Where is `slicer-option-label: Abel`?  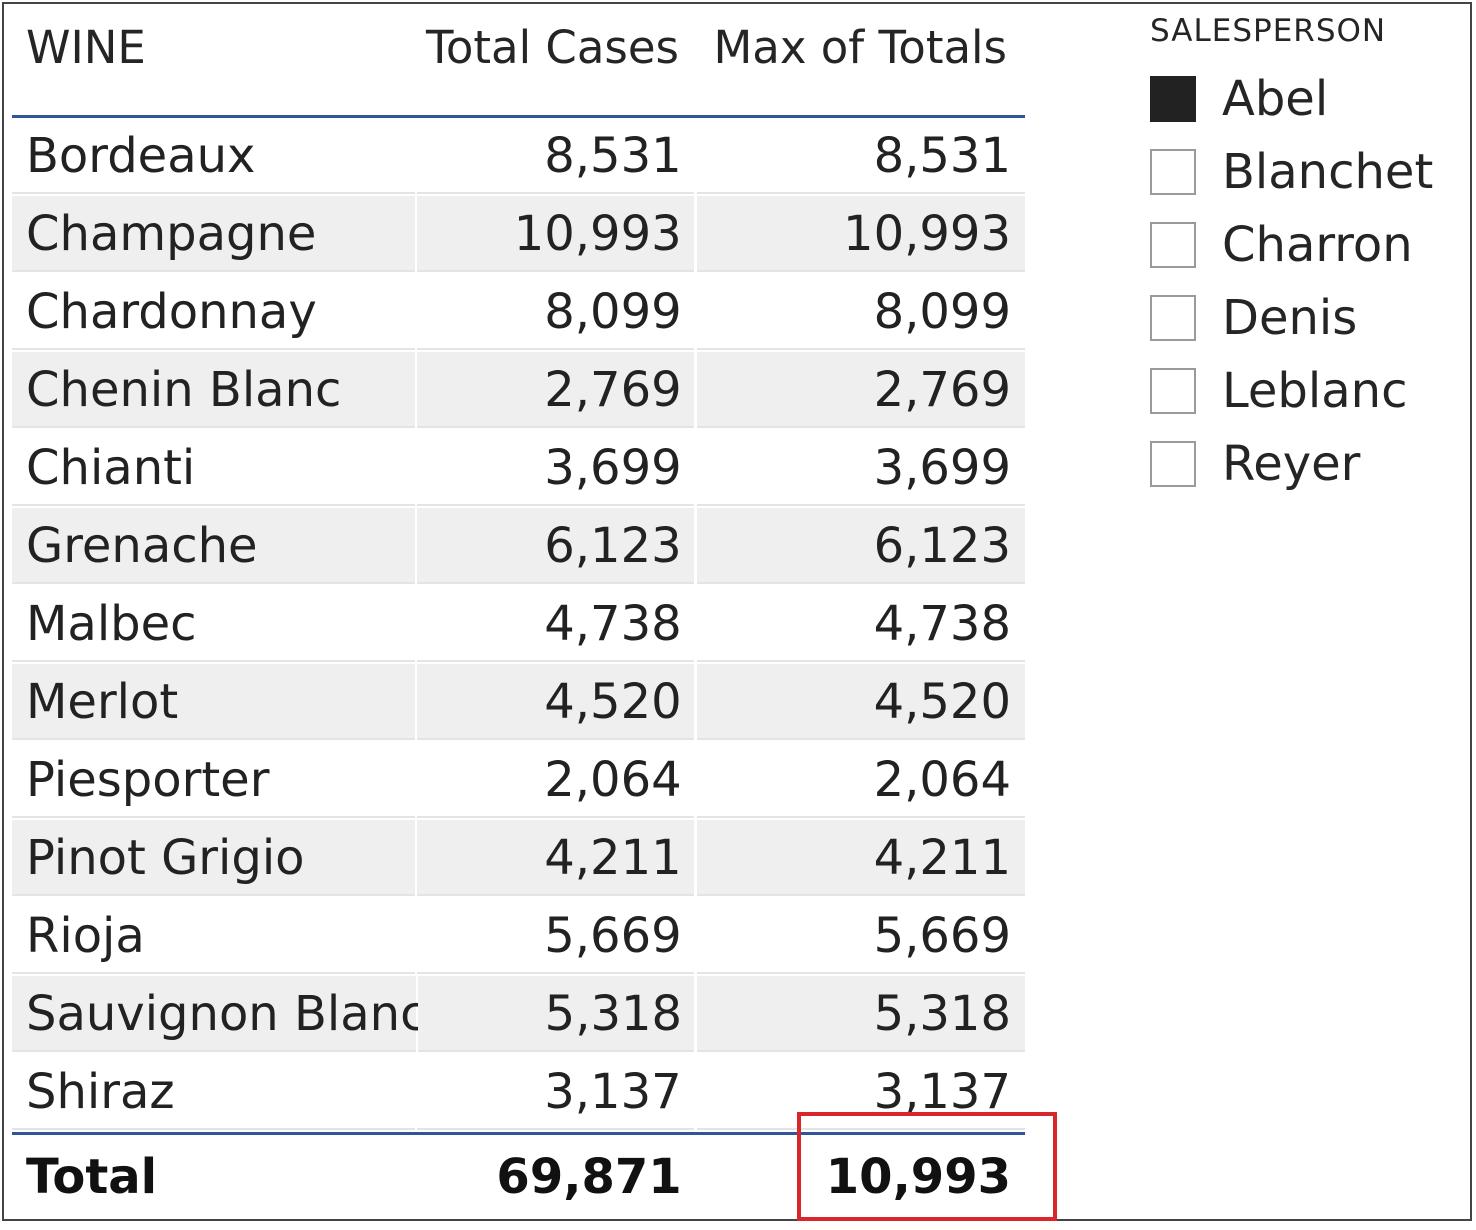
slicer-option-label: Abel is located at coordinates (1275, 98).